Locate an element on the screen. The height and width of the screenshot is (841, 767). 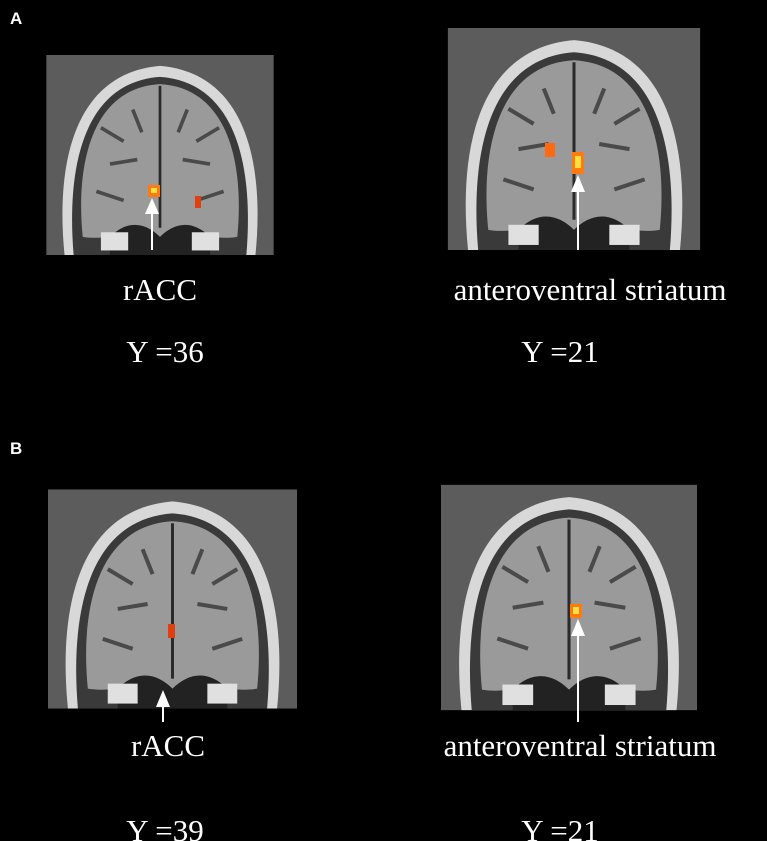
panel-label: B is located at coordinates (16, 448).